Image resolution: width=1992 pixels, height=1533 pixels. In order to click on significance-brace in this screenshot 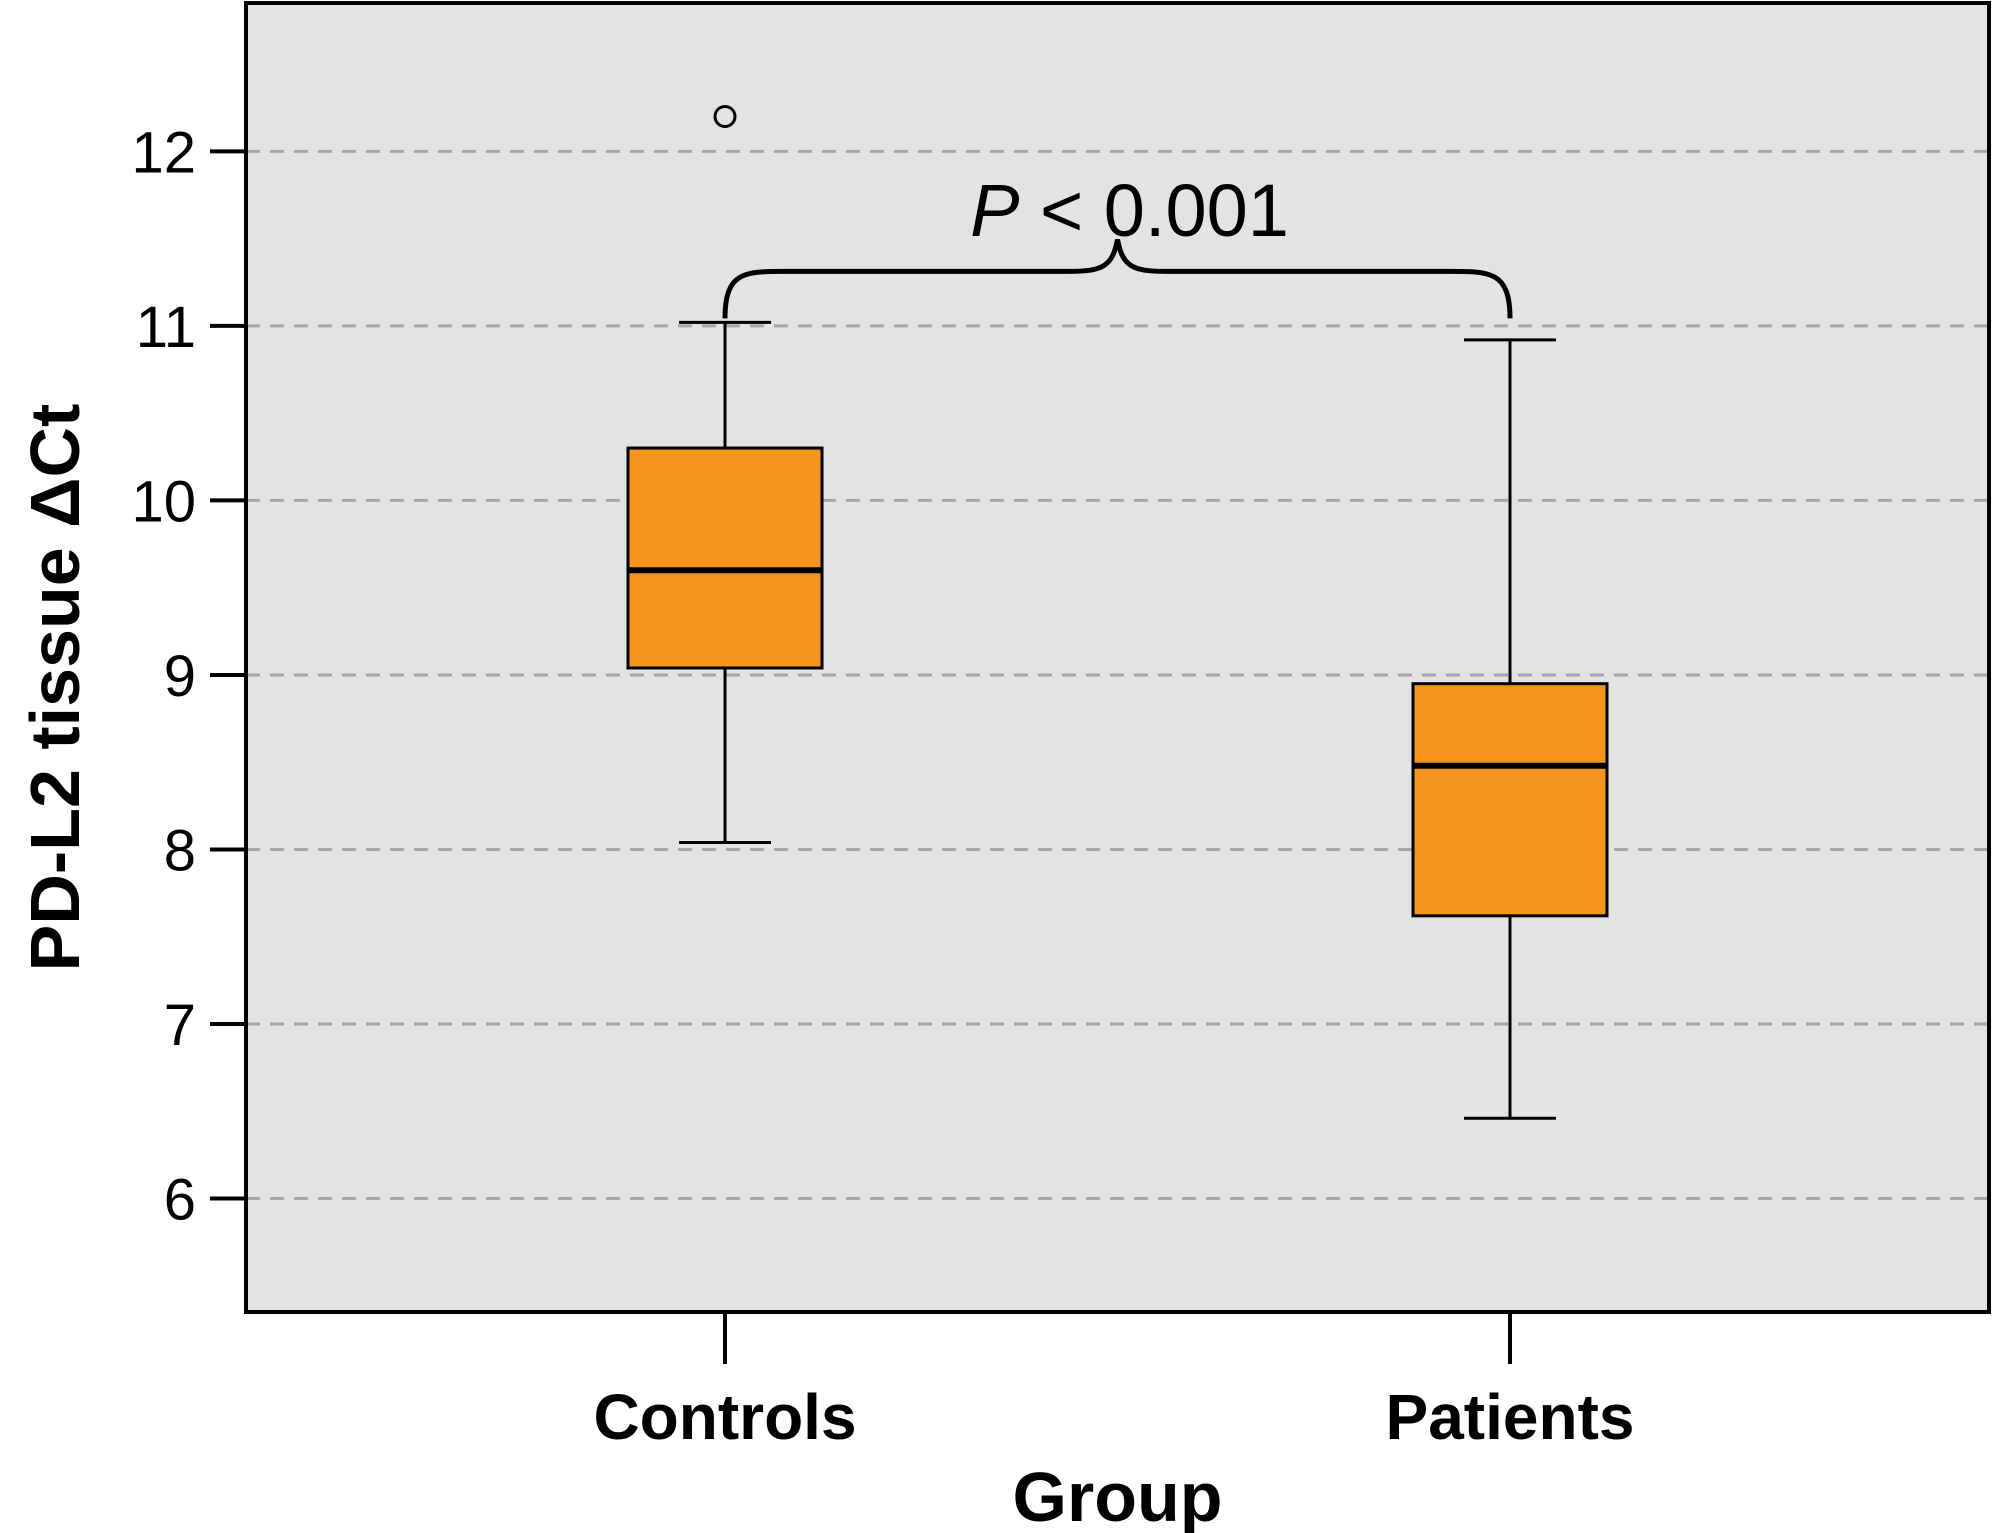, I will do `click(1117, 278)`.